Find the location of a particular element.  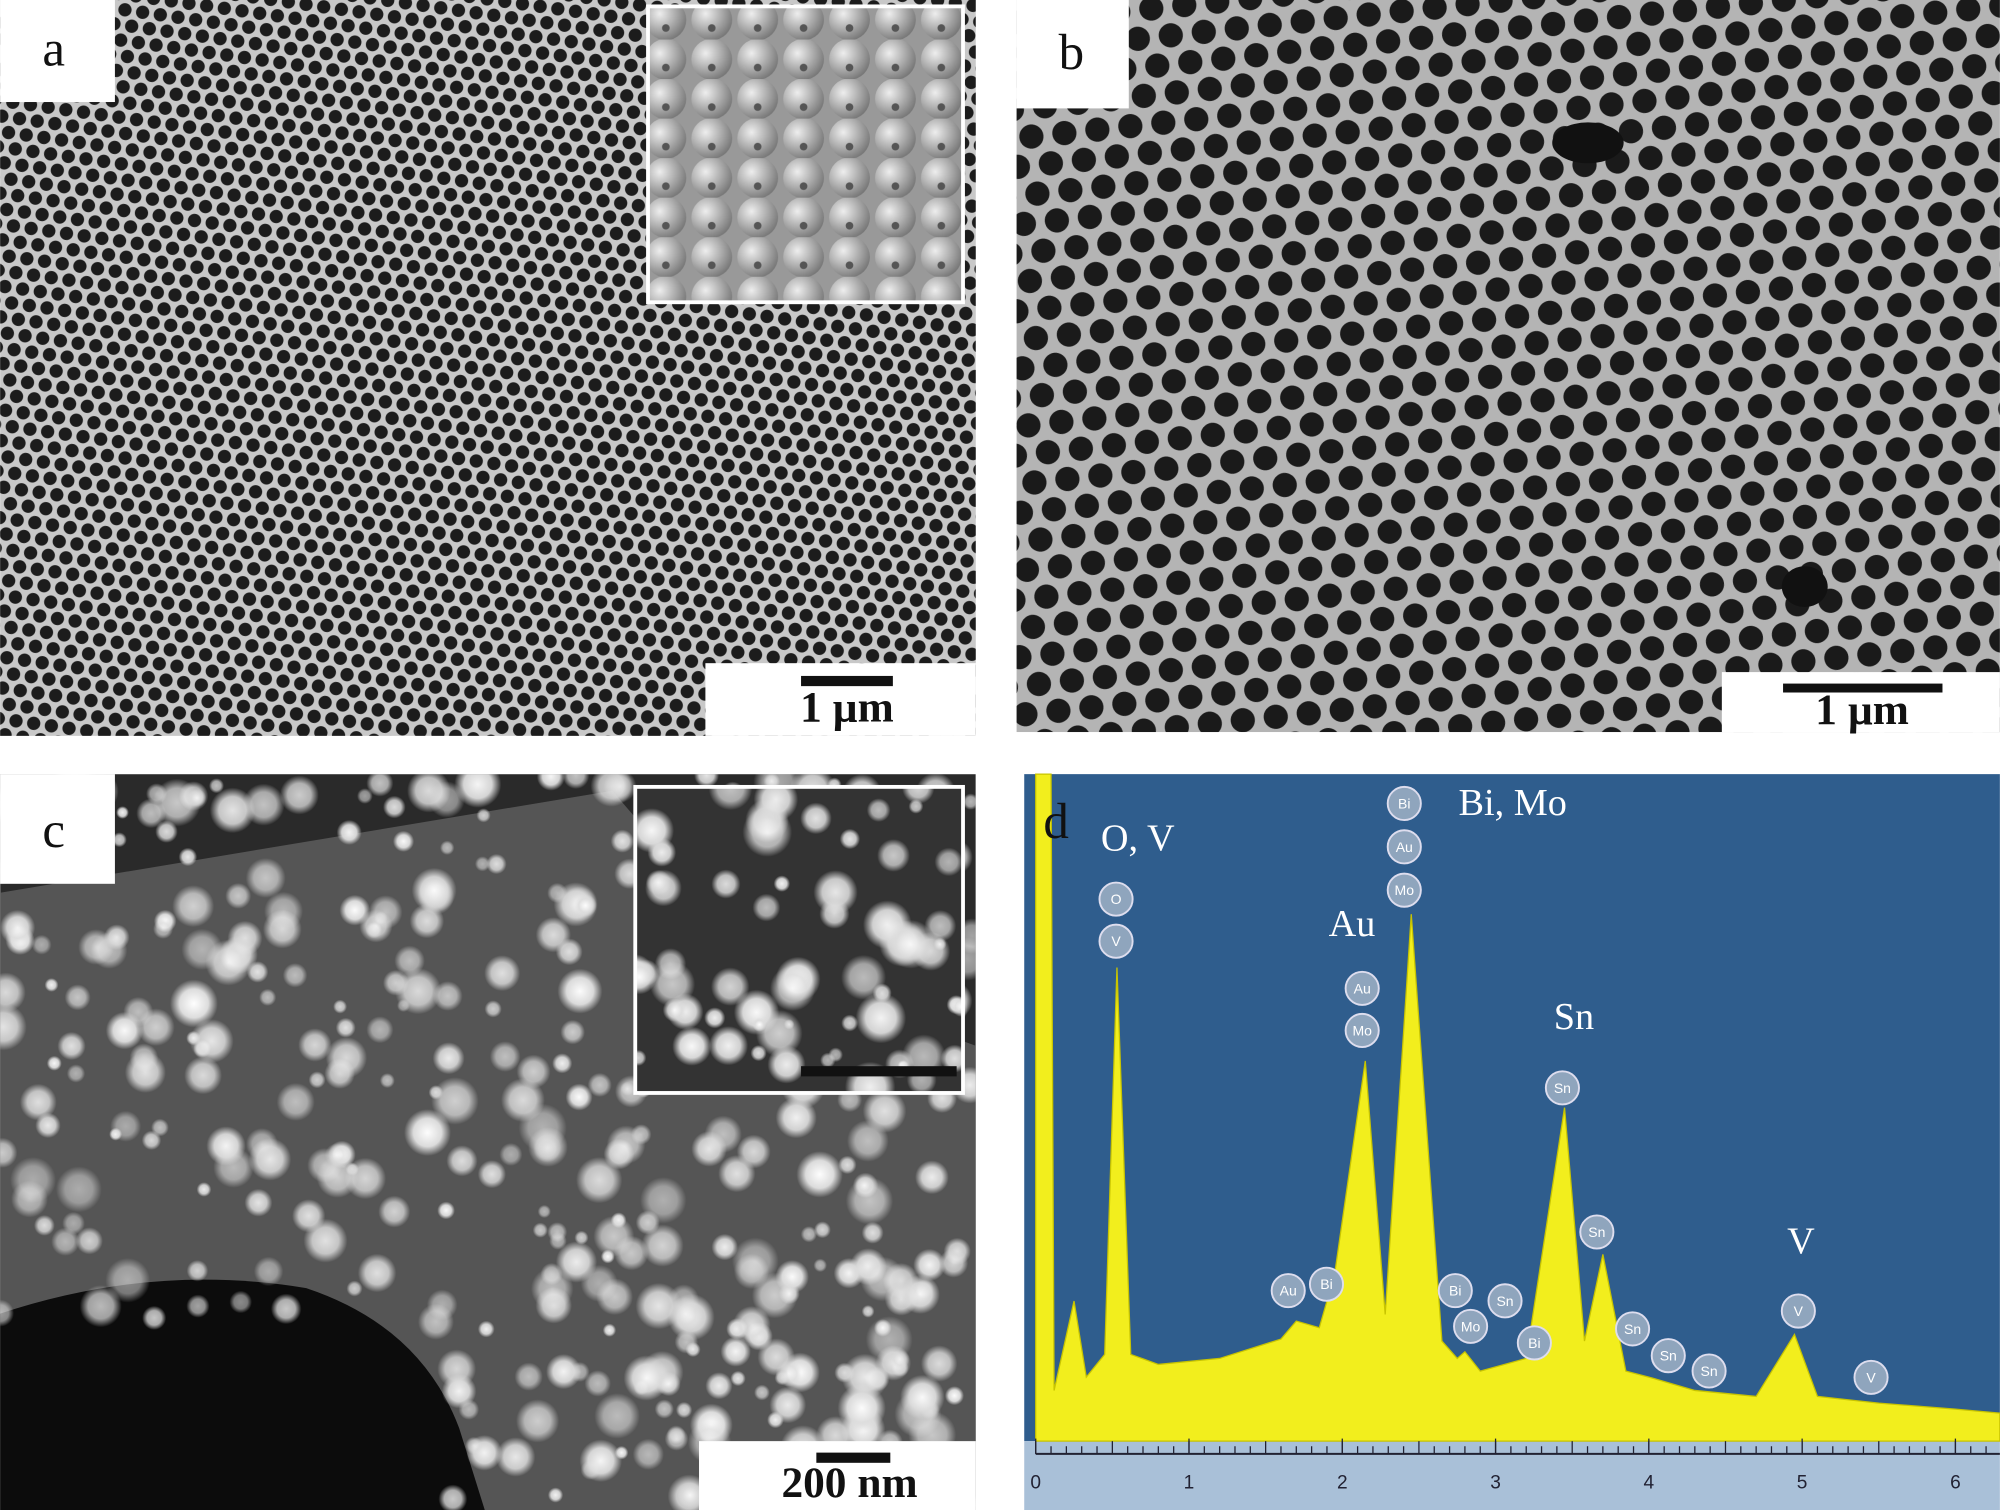

element-badge-label: Mo is located at coordinates (1362, 1030).